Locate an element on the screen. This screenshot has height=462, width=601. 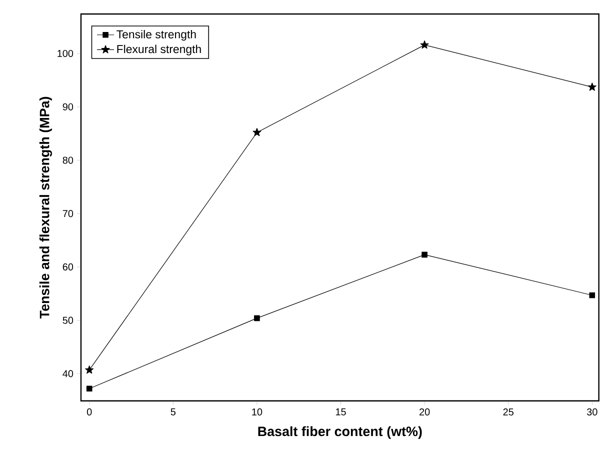
y-axis-title: Tensile and flexural strength (MPa) is located at coordinates (45, 207).